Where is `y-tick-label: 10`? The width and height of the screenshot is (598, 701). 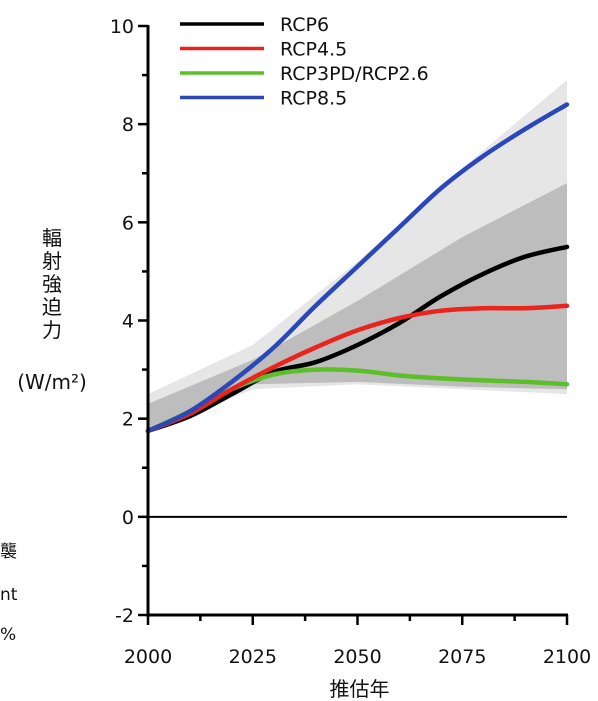
y-tick-label: 10 is located at coordinates (122, 27).